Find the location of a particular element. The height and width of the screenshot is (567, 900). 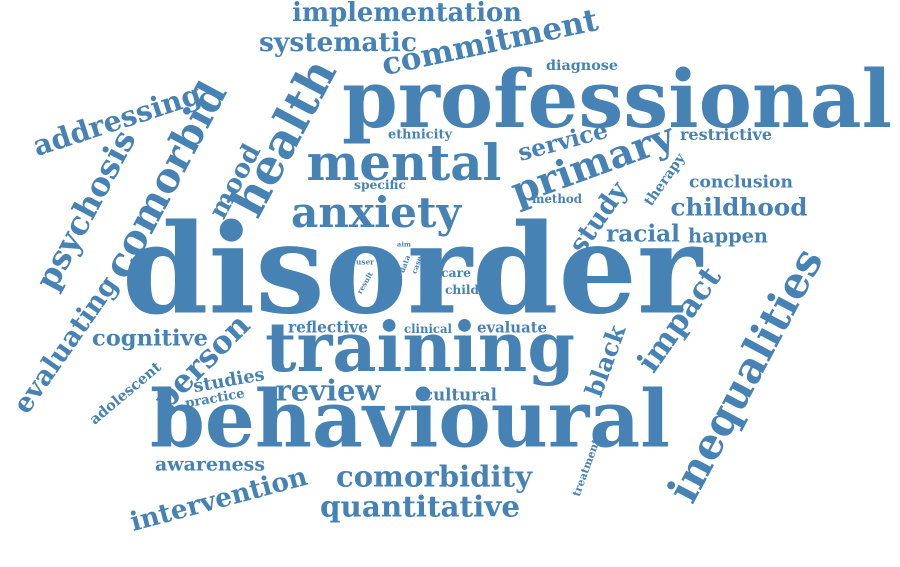

word-training: training is located at coordinates (420, 347).